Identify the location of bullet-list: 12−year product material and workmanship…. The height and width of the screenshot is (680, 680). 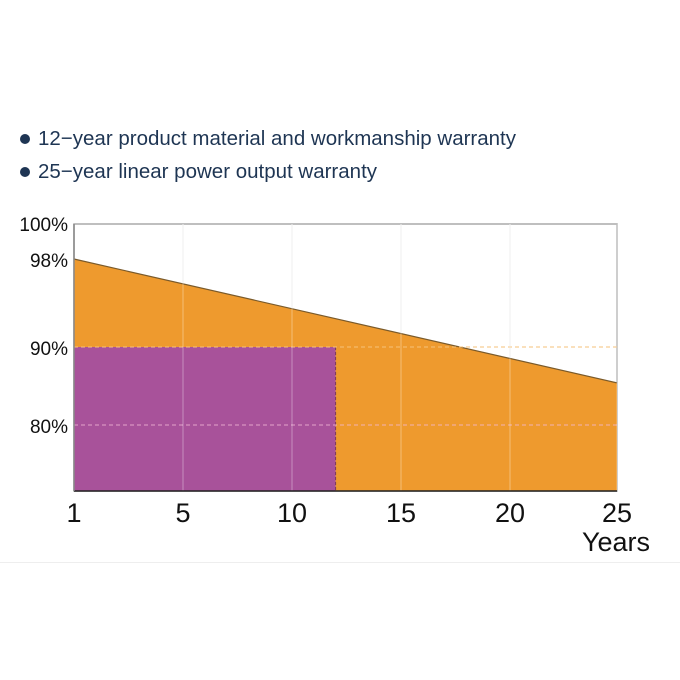
(268, 155).